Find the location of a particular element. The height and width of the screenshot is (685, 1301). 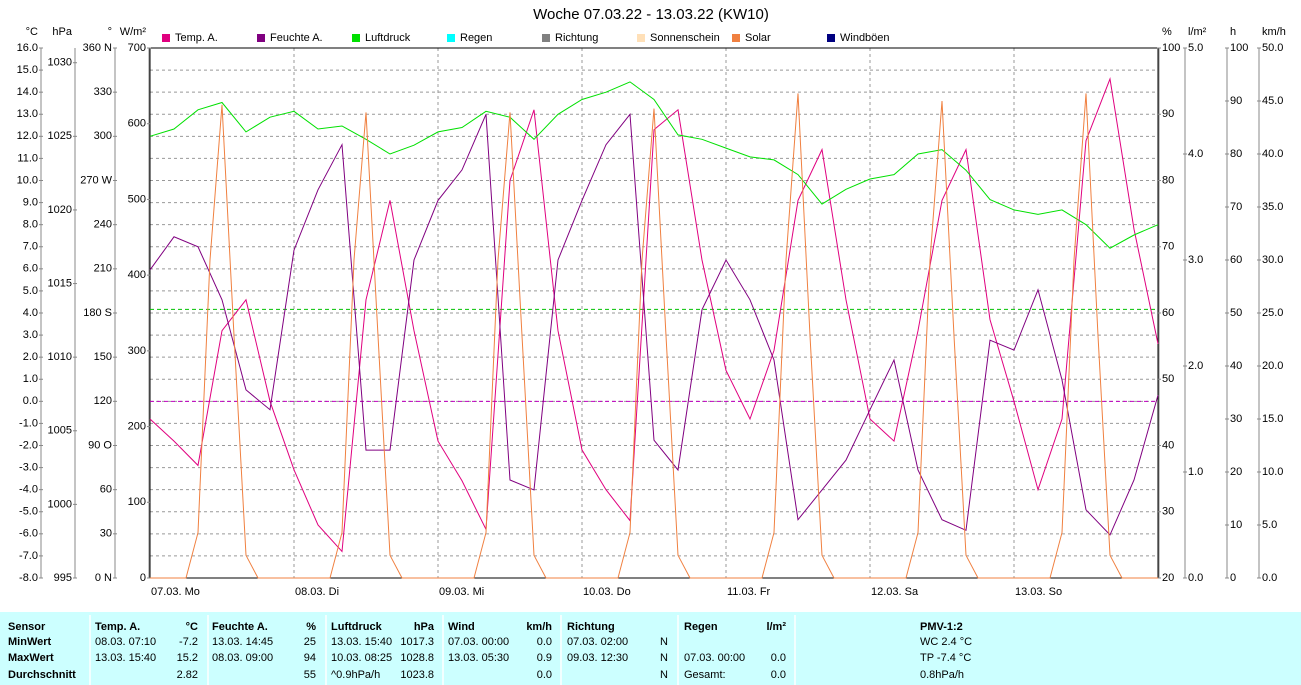

table-cell: 25 is located at coordinates (310, 642).